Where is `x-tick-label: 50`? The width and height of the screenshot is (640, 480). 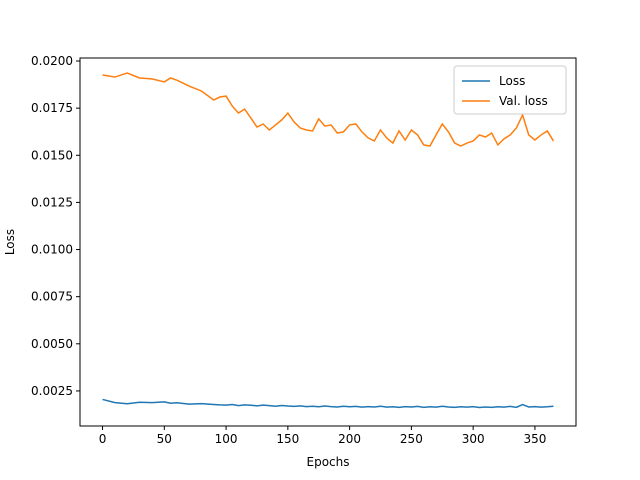
x-tick-label: 50 is located at coordinates (164, 439).